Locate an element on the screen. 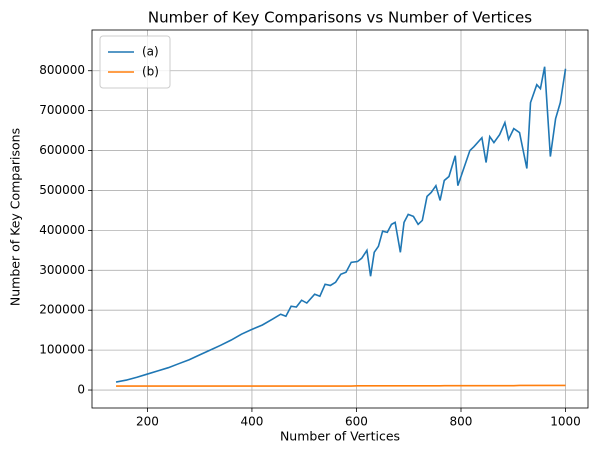 The image size is (597, 455). x-tick-label: 600 is located at coordinates (356, 422).